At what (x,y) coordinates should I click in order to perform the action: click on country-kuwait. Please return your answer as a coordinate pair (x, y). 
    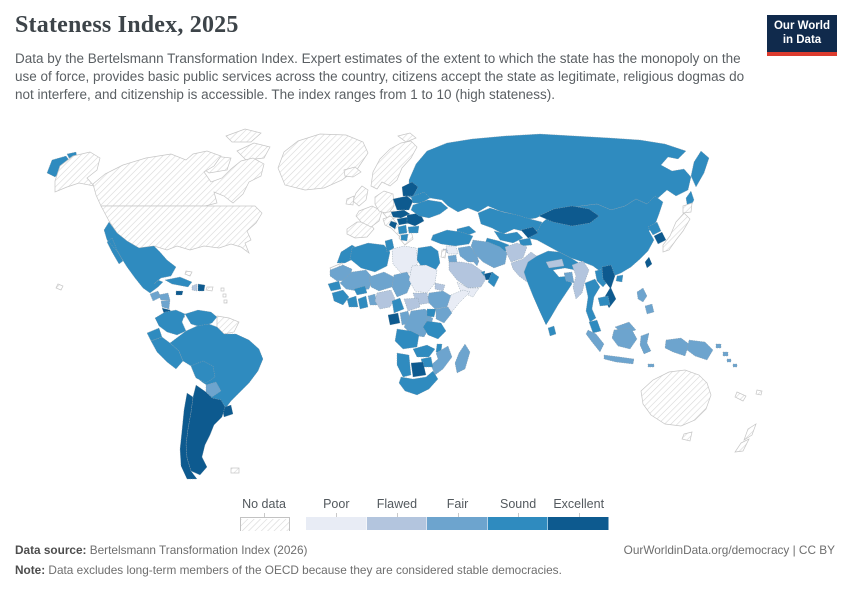
    Looking at the image, I should click on (476, 263).